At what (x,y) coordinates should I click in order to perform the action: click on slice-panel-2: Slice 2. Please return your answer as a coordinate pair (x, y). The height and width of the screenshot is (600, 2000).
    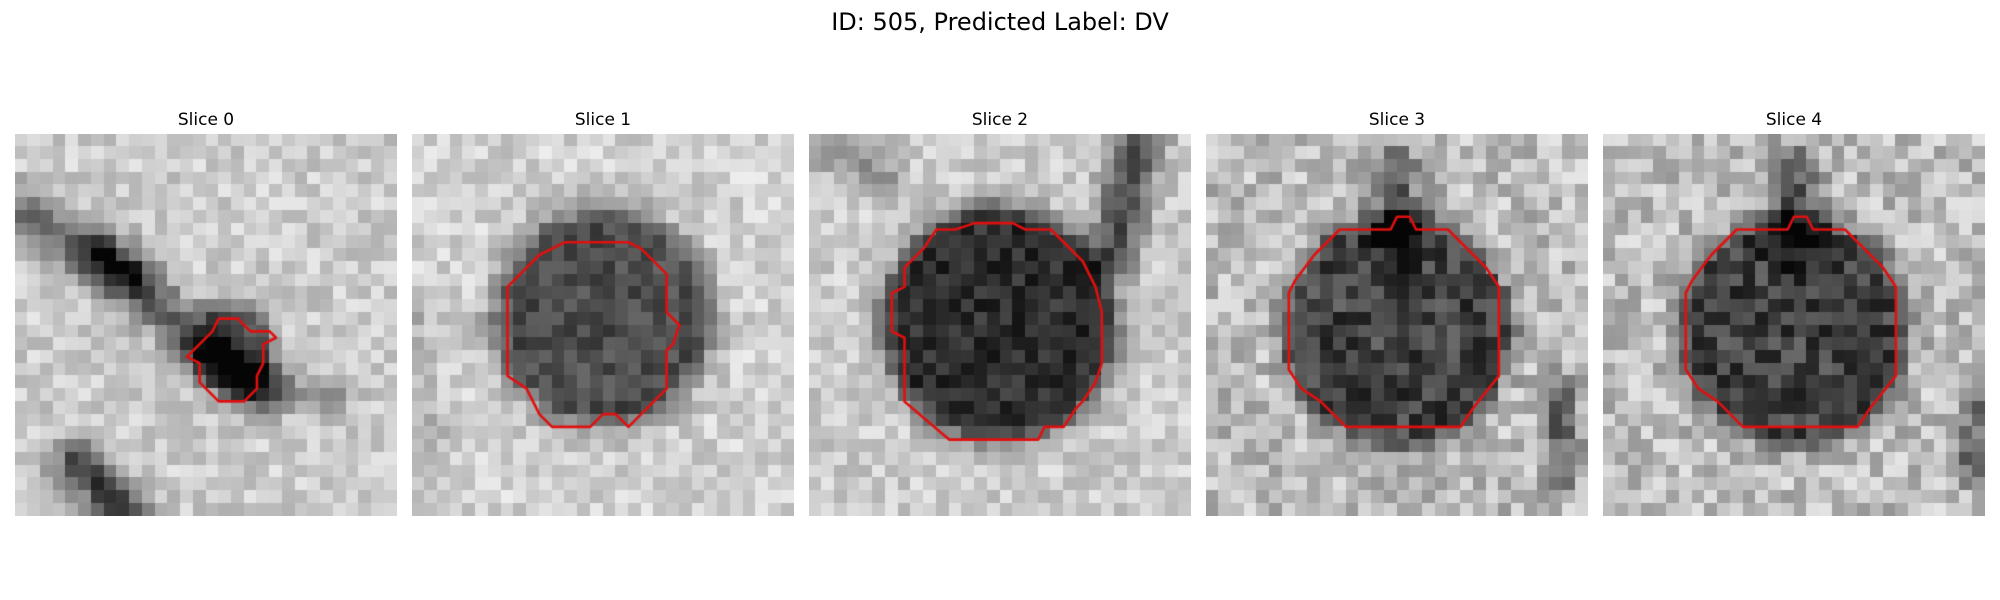
    Looking at the image, I should click on (1000, 314).